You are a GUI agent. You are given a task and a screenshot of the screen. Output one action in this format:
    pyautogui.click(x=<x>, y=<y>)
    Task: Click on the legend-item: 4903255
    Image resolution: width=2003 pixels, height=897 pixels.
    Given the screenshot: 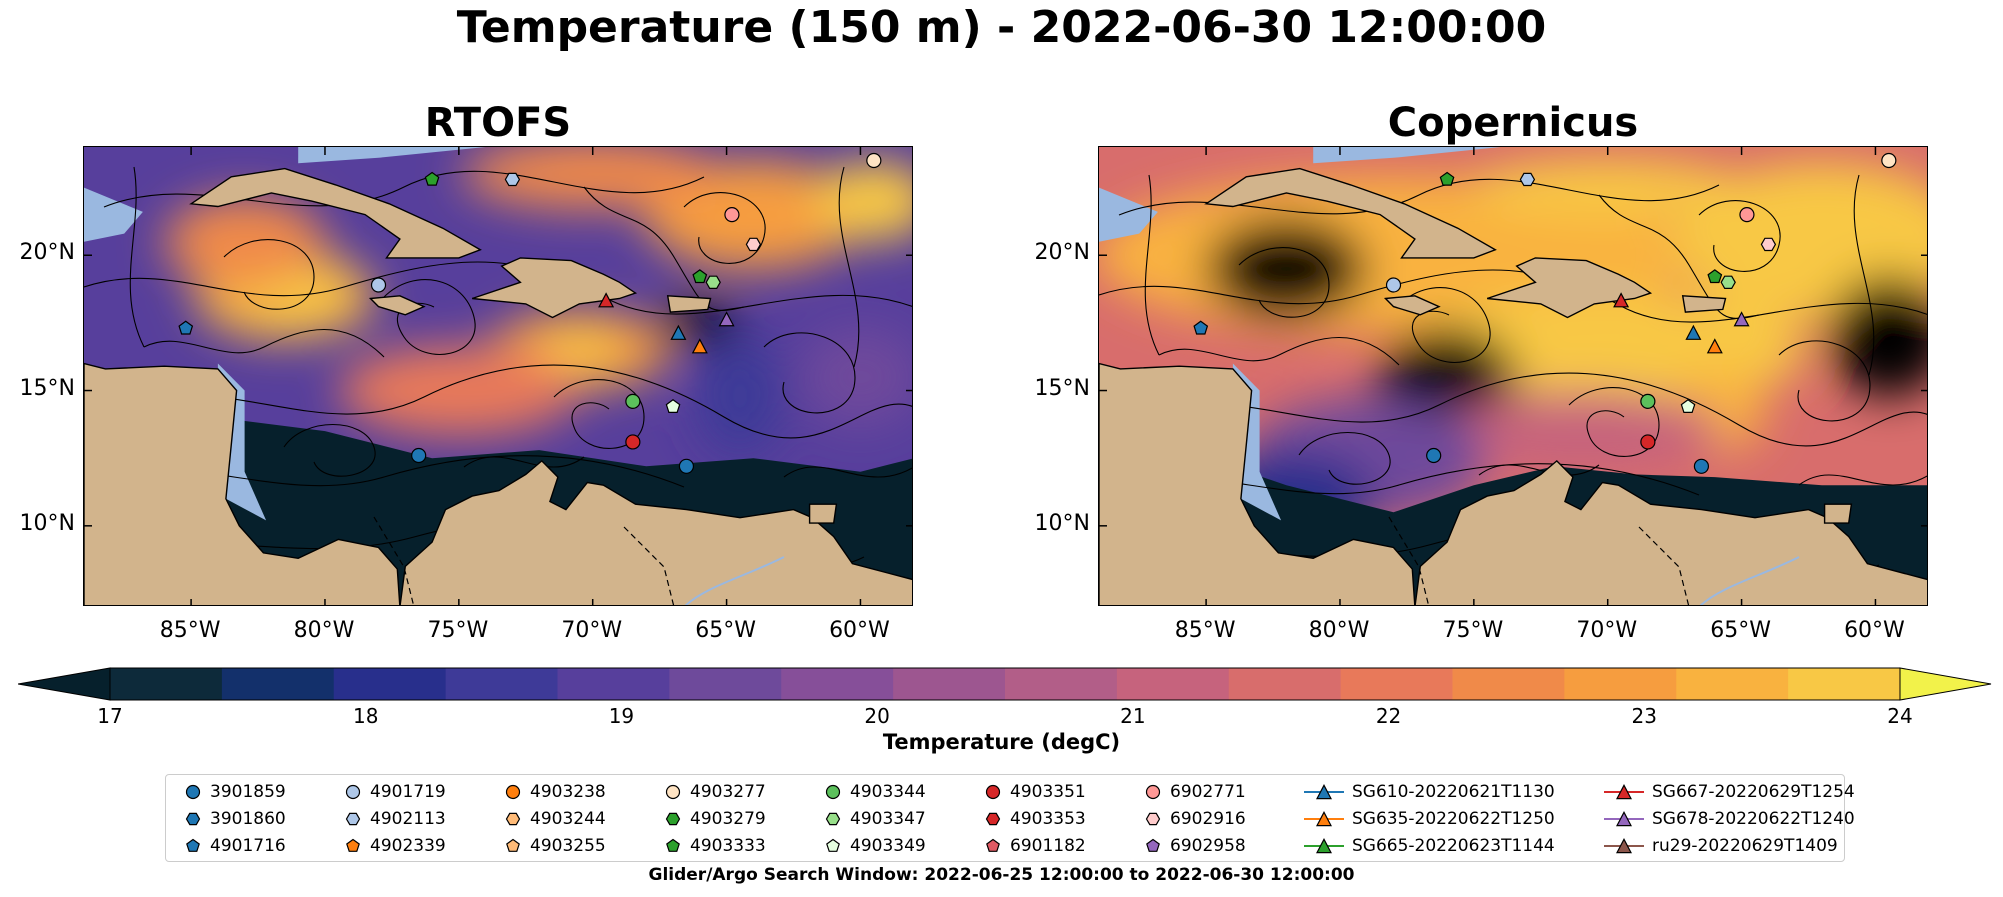 What is the action you would take?
    pyautogui.click(x=555, y=846)
    